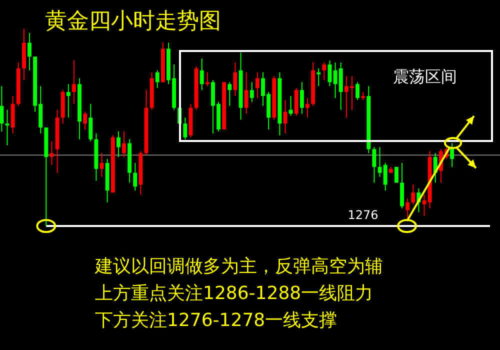 The height and width of the screenshot is (350, 500). Describe the element at coordinates (425, 76) in the screenshot. I see `annotation: 震荡区间` at that location.